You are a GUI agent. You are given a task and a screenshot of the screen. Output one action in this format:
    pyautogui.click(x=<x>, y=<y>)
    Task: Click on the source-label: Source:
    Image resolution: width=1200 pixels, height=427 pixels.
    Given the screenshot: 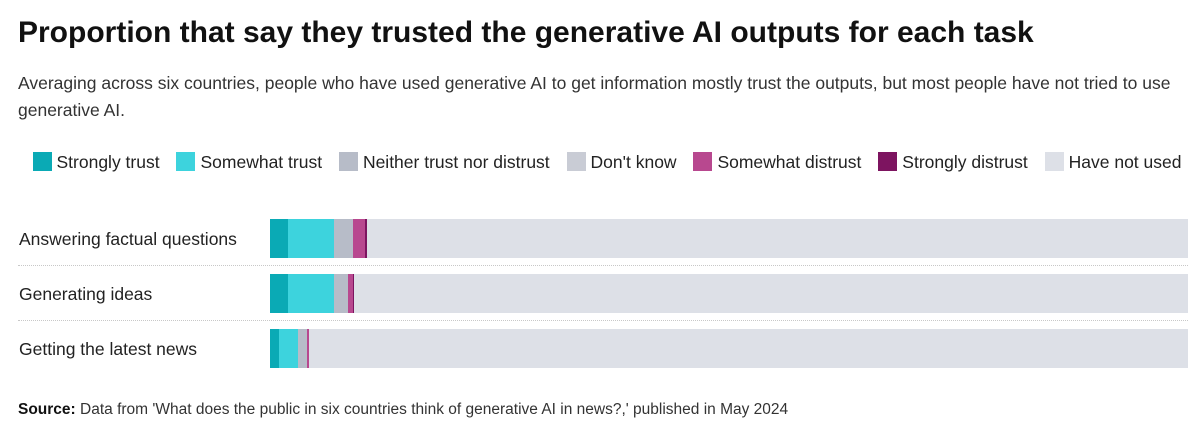 What is the action you would take?
    pyautogui.click(x=47, y=409)
    